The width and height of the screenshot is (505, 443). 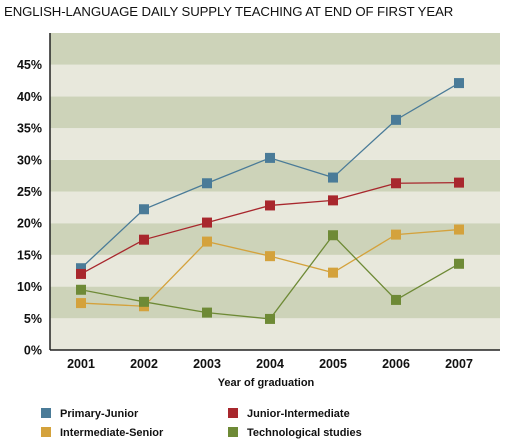 What do you see at coordinates (29, 160) in the screenshot?
I see `y-tick-label: 30%` at bounding box center [29, 160].